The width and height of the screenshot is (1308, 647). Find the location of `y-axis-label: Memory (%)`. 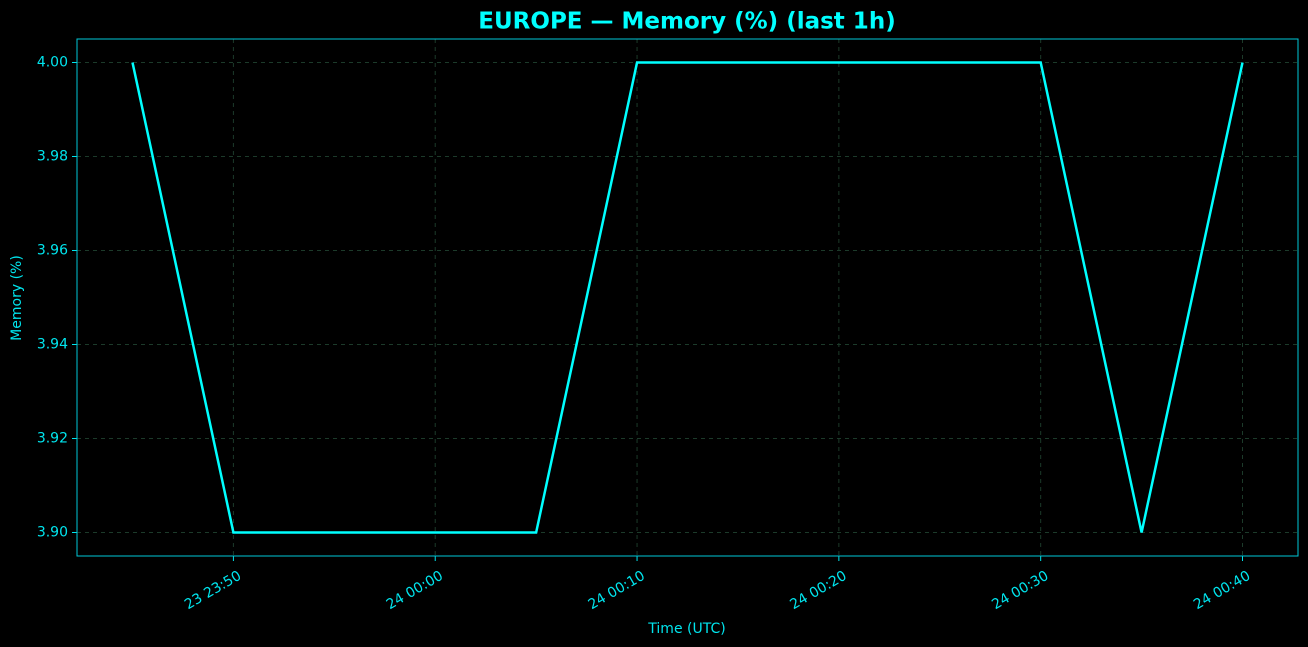

y-axis-label: Memory (%) is located at coordinates (17, 298).